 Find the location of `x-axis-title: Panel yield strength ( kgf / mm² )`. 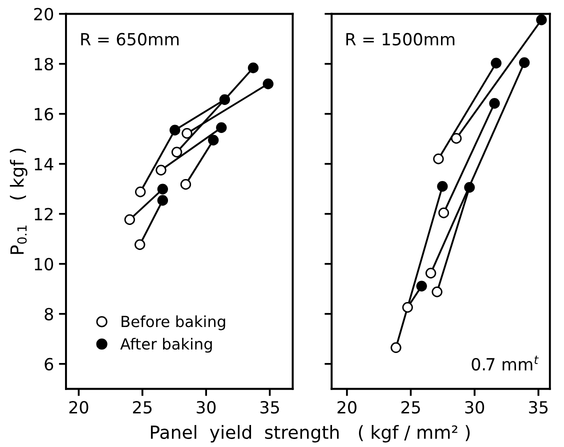

x-axis-title: Panel yield strength ( kgf / mm² ) is located at coordinates (310, 434).